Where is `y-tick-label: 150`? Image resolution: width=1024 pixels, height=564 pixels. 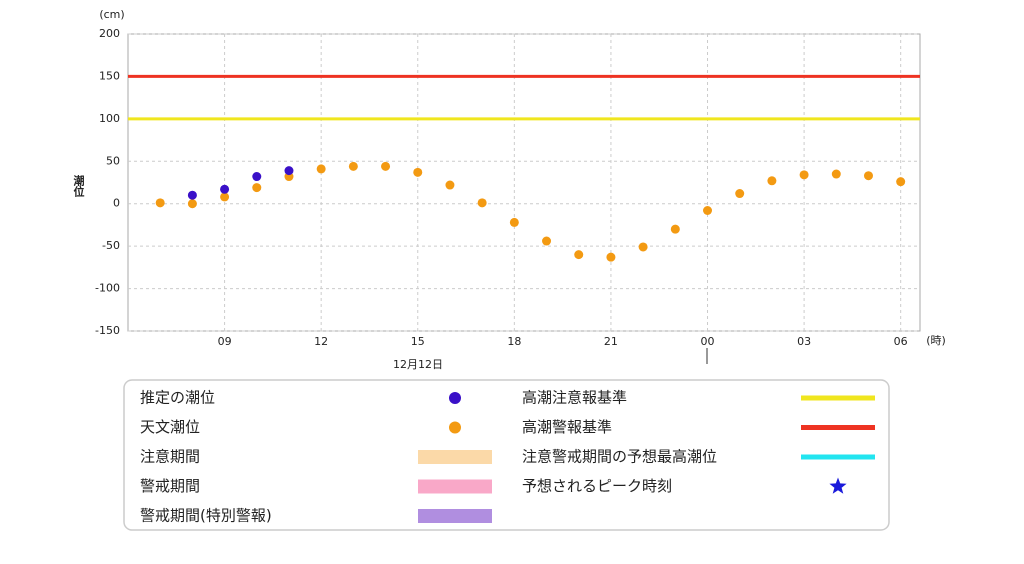 y-tick-label: 150 is located at coordinates (109, 75).